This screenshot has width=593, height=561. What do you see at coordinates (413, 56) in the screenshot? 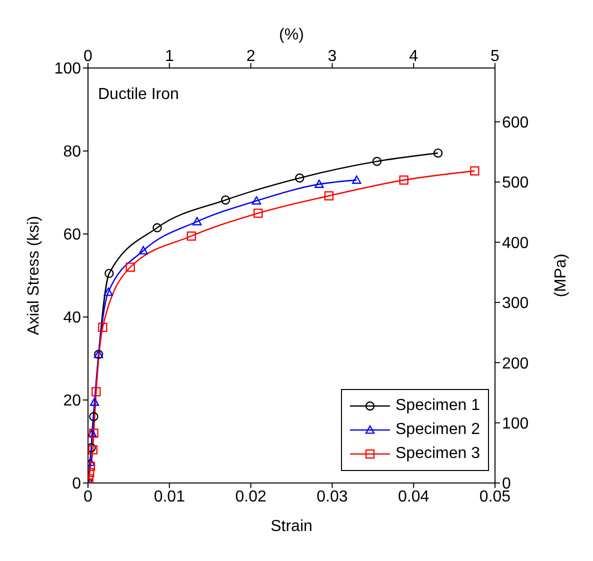
I see `x2-tick-label: 4` at bounding box center [413, 56].